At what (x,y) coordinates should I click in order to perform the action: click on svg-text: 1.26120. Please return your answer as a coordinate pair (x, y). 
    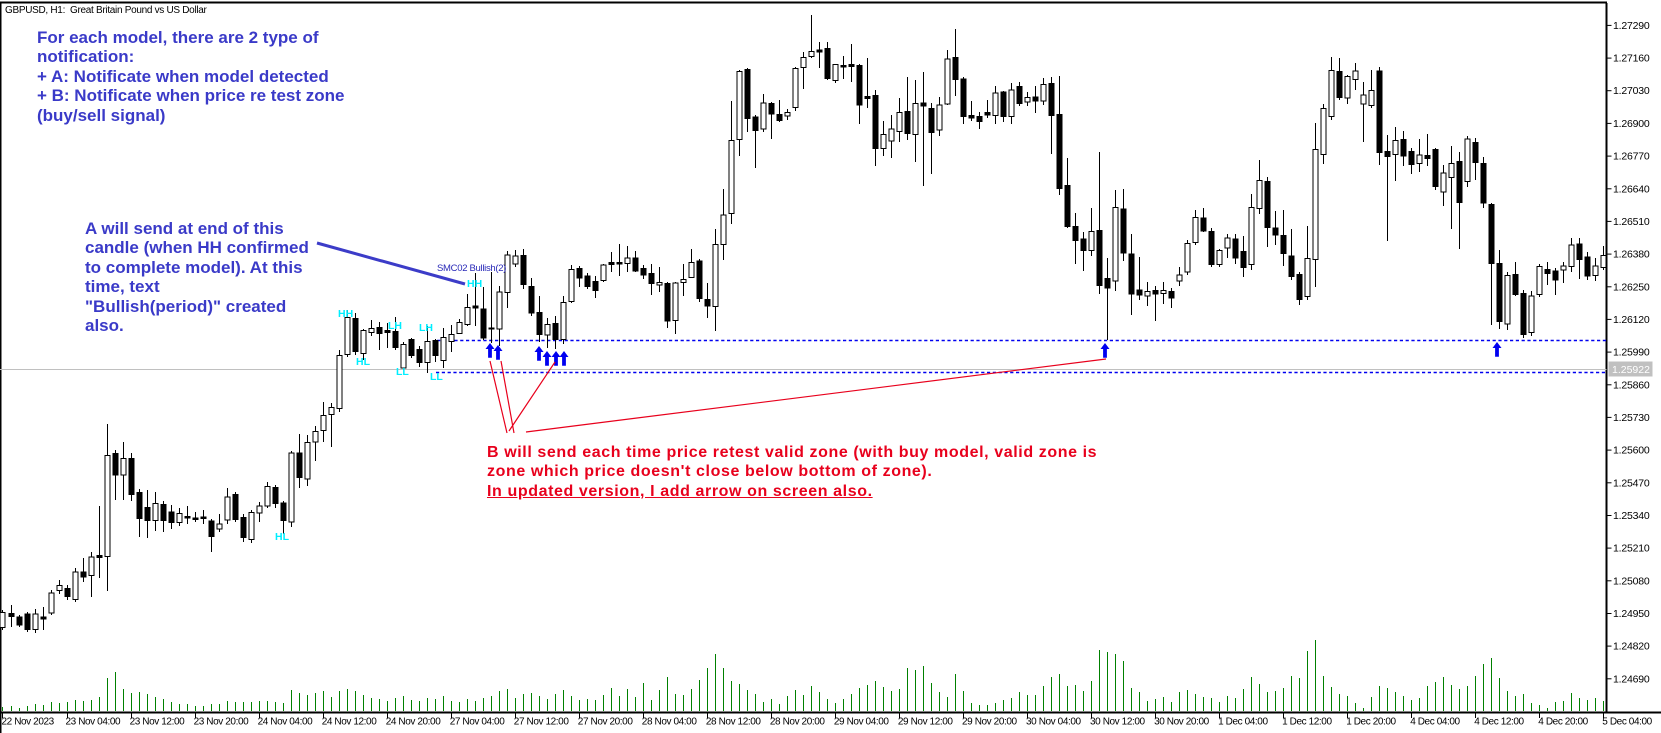
    Looking at the image, I should click on (1631, 320).